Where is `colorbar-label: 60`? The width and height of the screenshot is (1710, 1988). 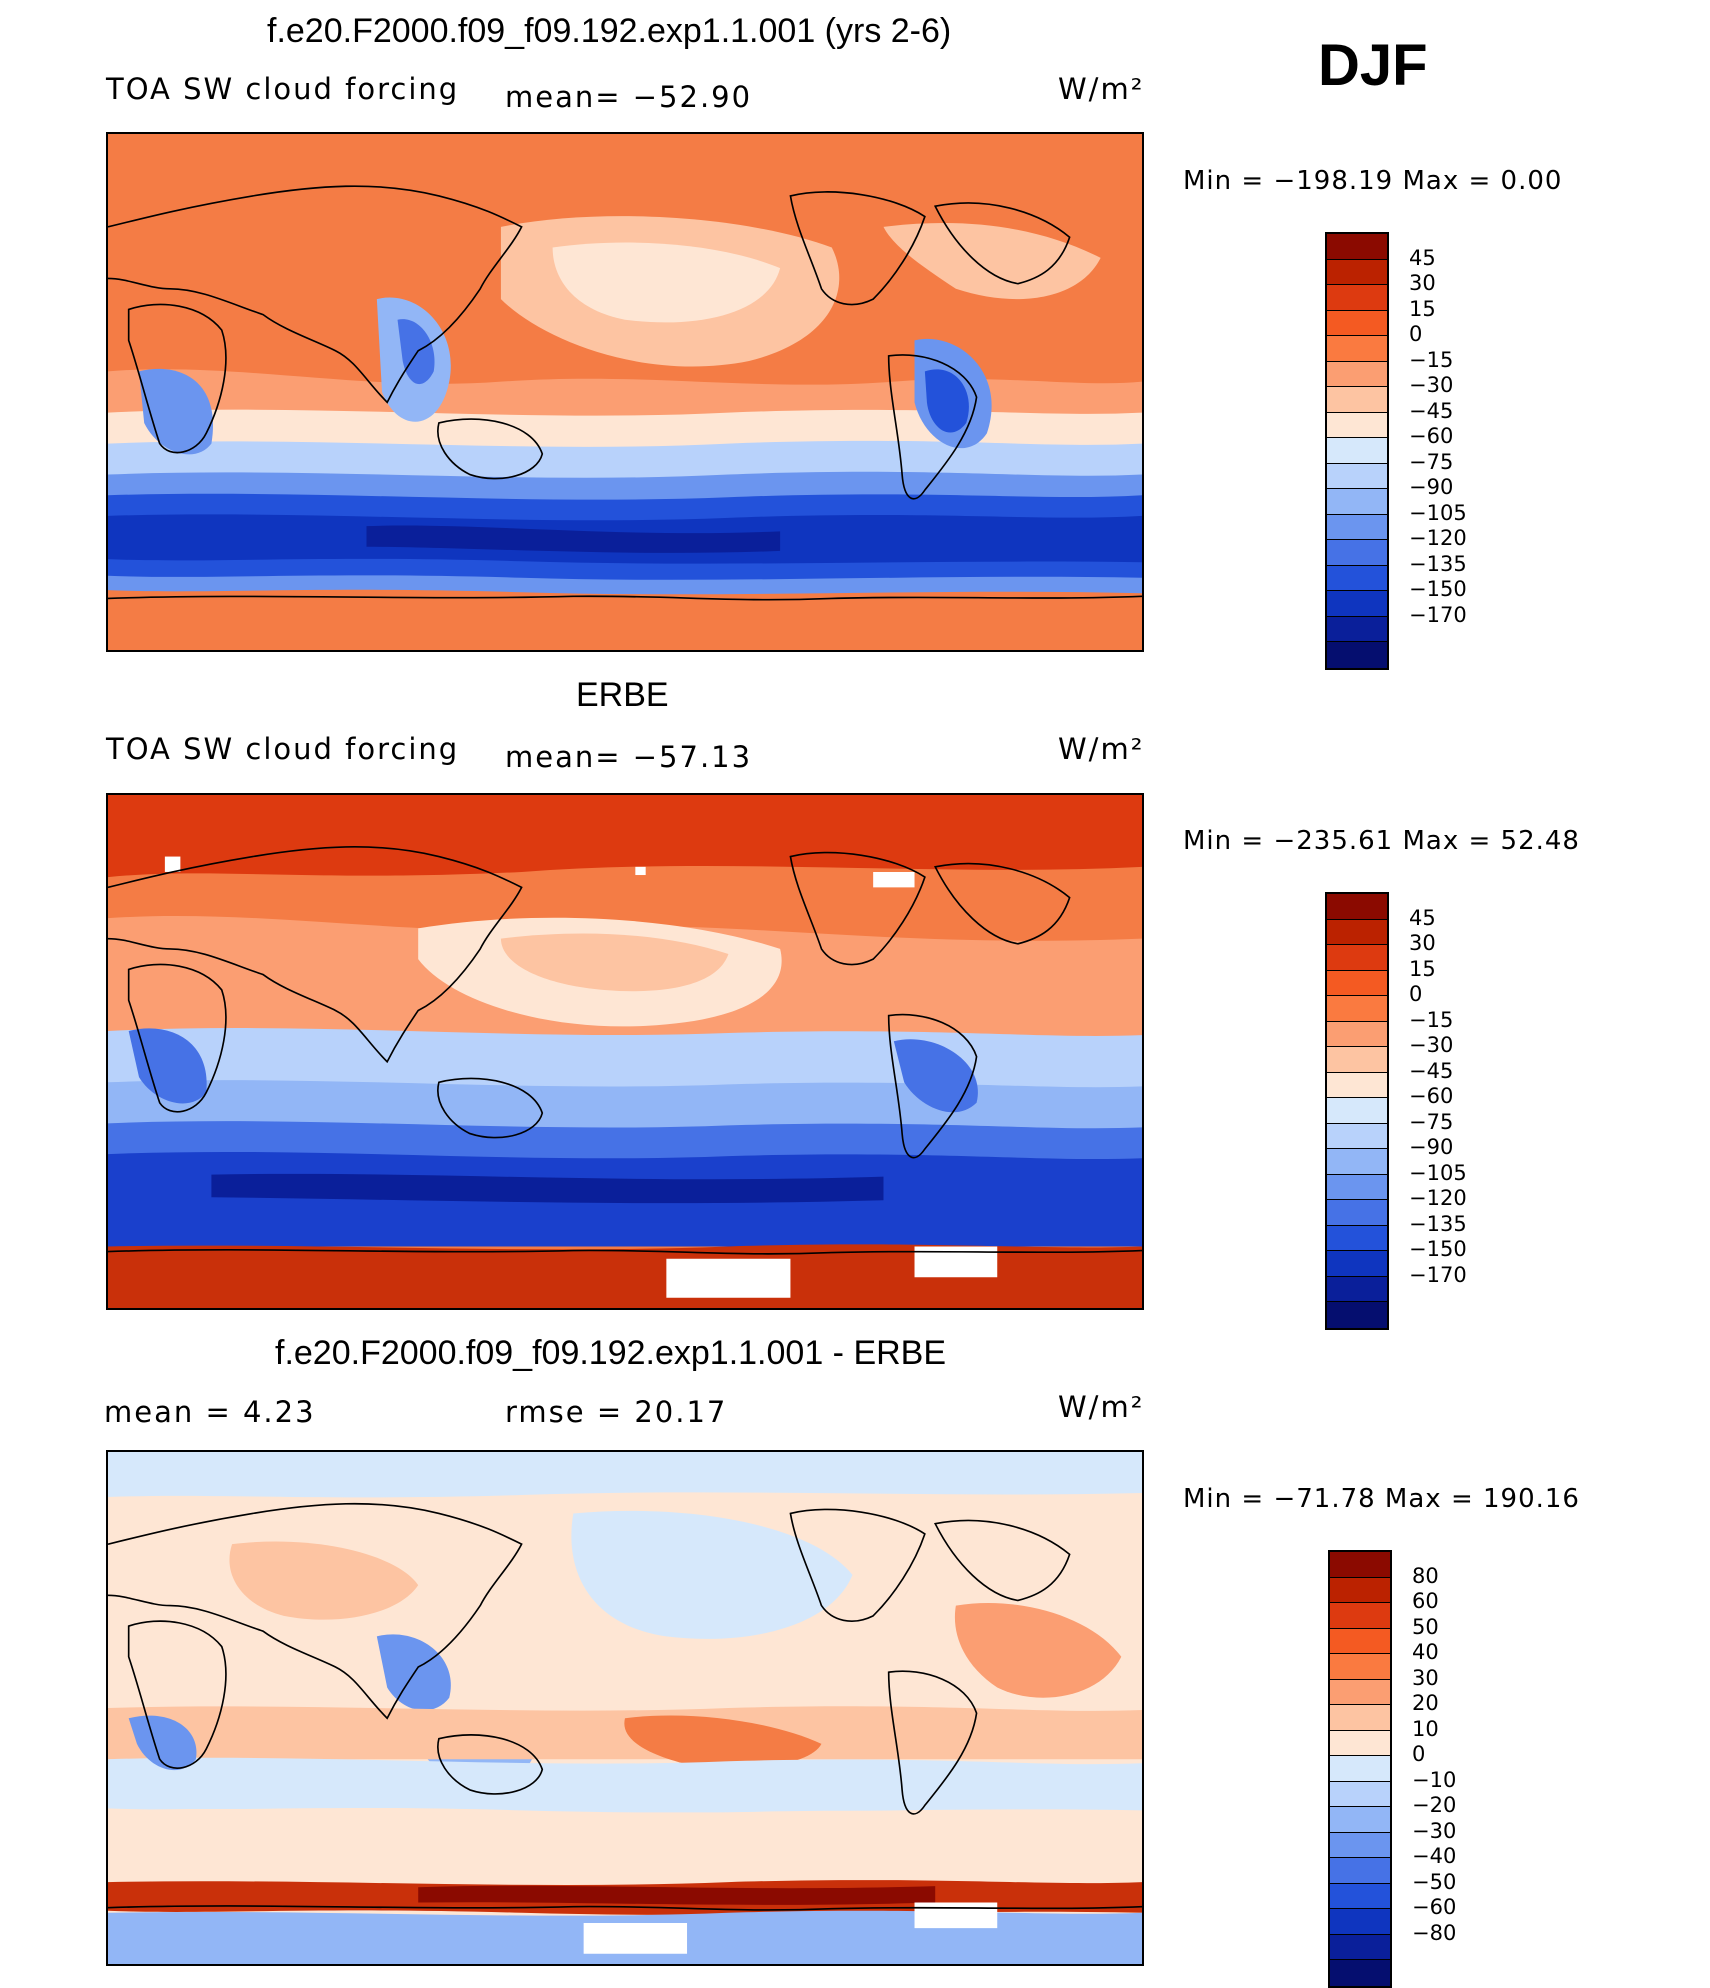 colorbar-label: 60 is located at coordinates (1425, 1601).